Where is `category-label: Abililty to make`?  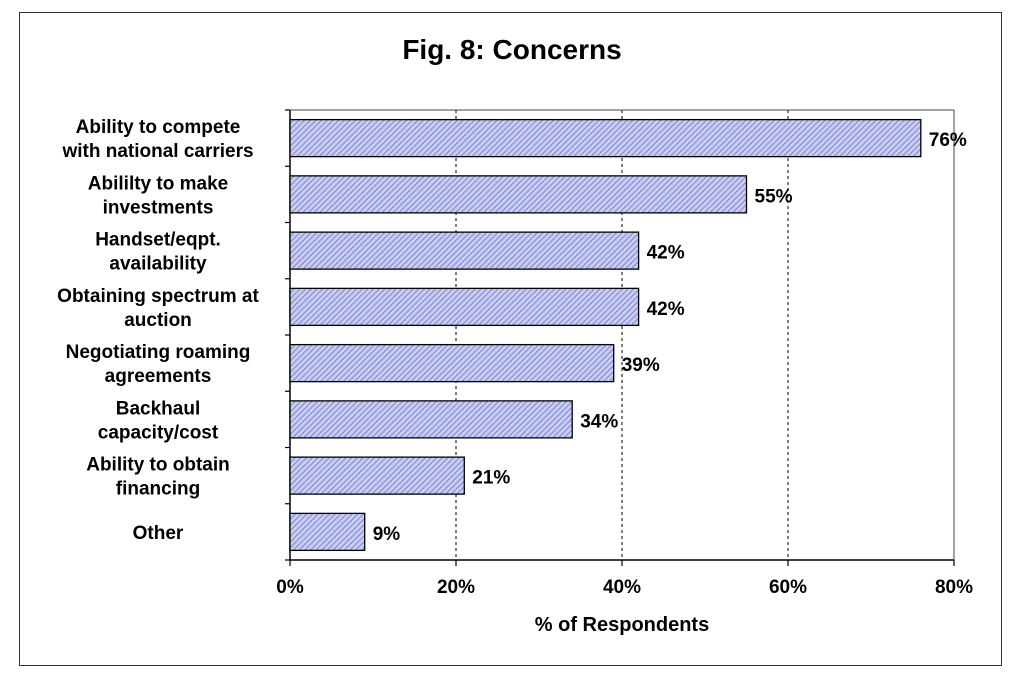
category-label: Abililty to make is located at coordinates (158, 183).